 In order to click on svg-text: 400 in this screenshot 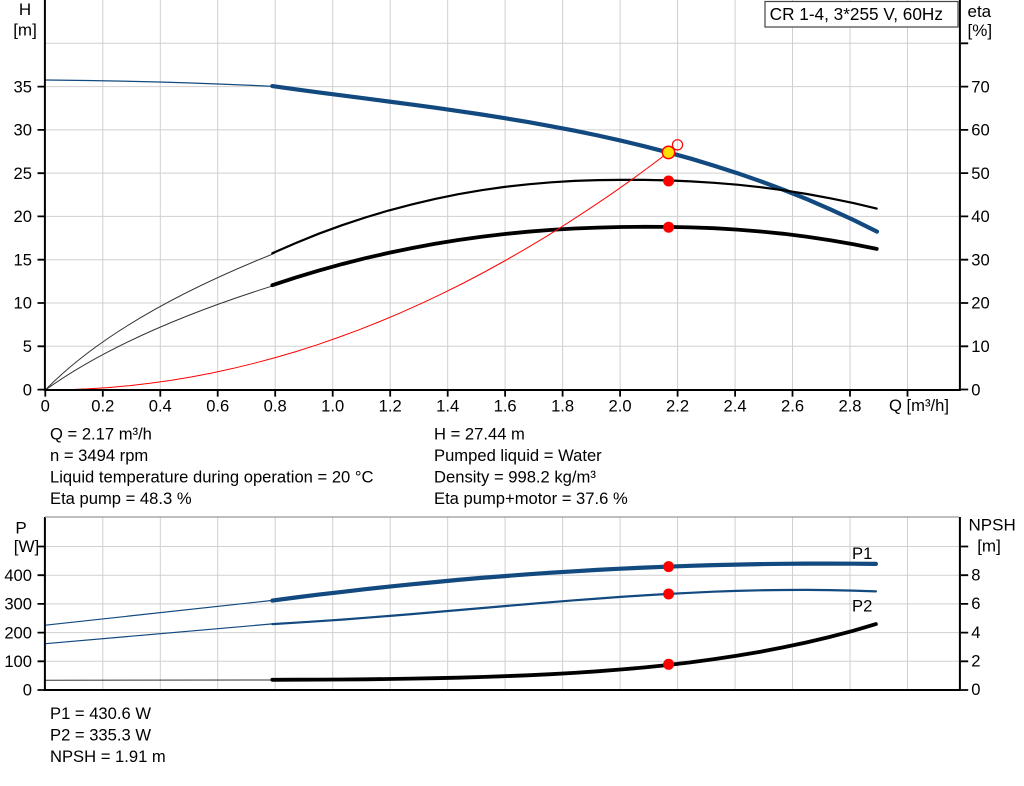, I will do `click(18, 575)`.